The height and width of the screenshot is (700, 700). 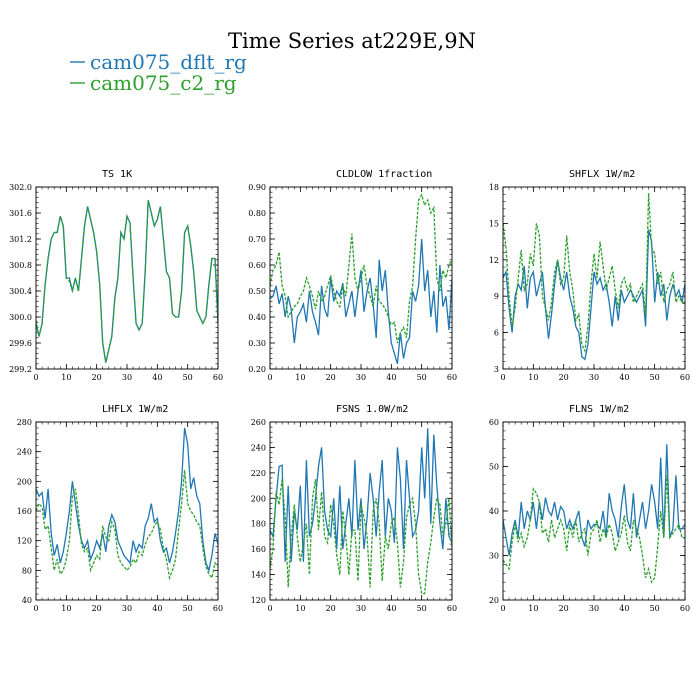 What do you see at coordinates (24, 422) in the screenshot?
I see `y-tick-label: 280` at bounding box center [24, 422].